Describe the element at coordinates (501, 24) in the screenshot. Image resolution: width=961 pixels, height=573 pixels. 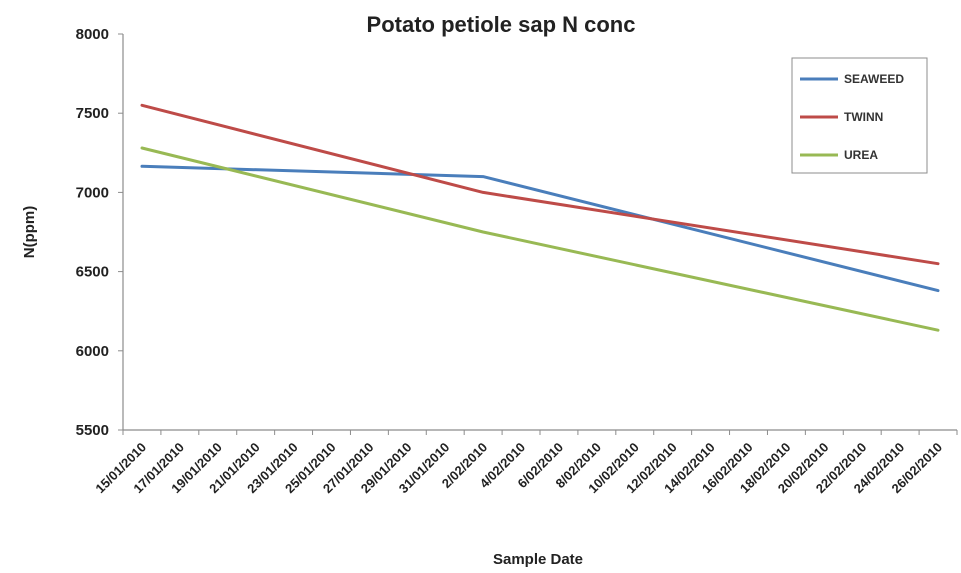
I see `chart-title: Potato petiole sap N conc` at that location.